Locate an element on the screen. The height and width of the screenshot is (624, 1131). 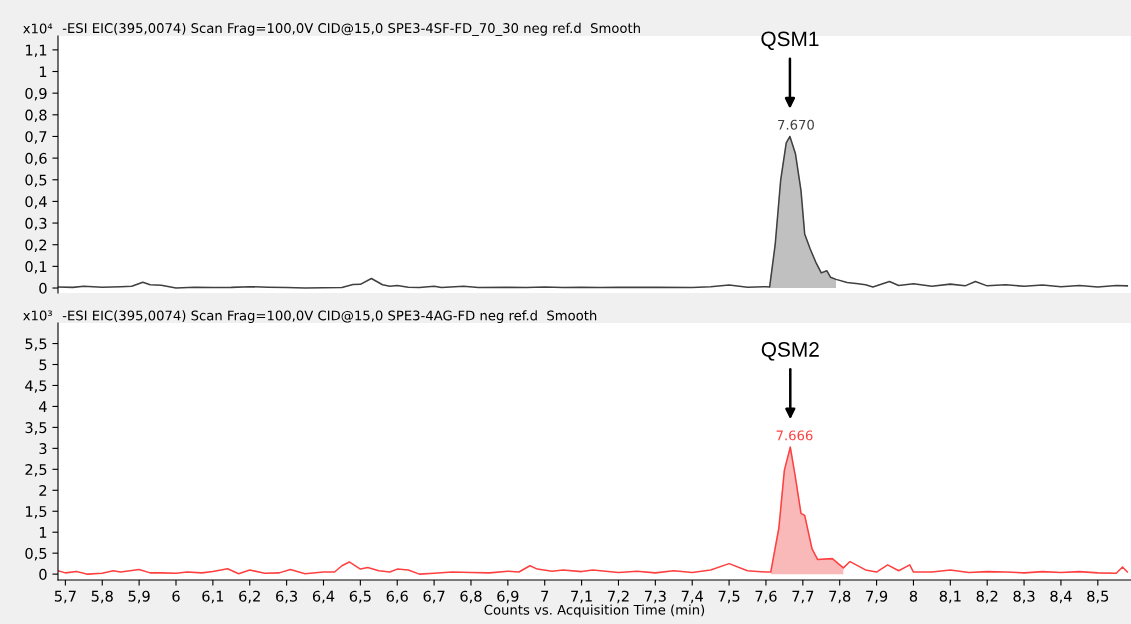
y-tick-label: 4 is located at coordinates (43, 406).